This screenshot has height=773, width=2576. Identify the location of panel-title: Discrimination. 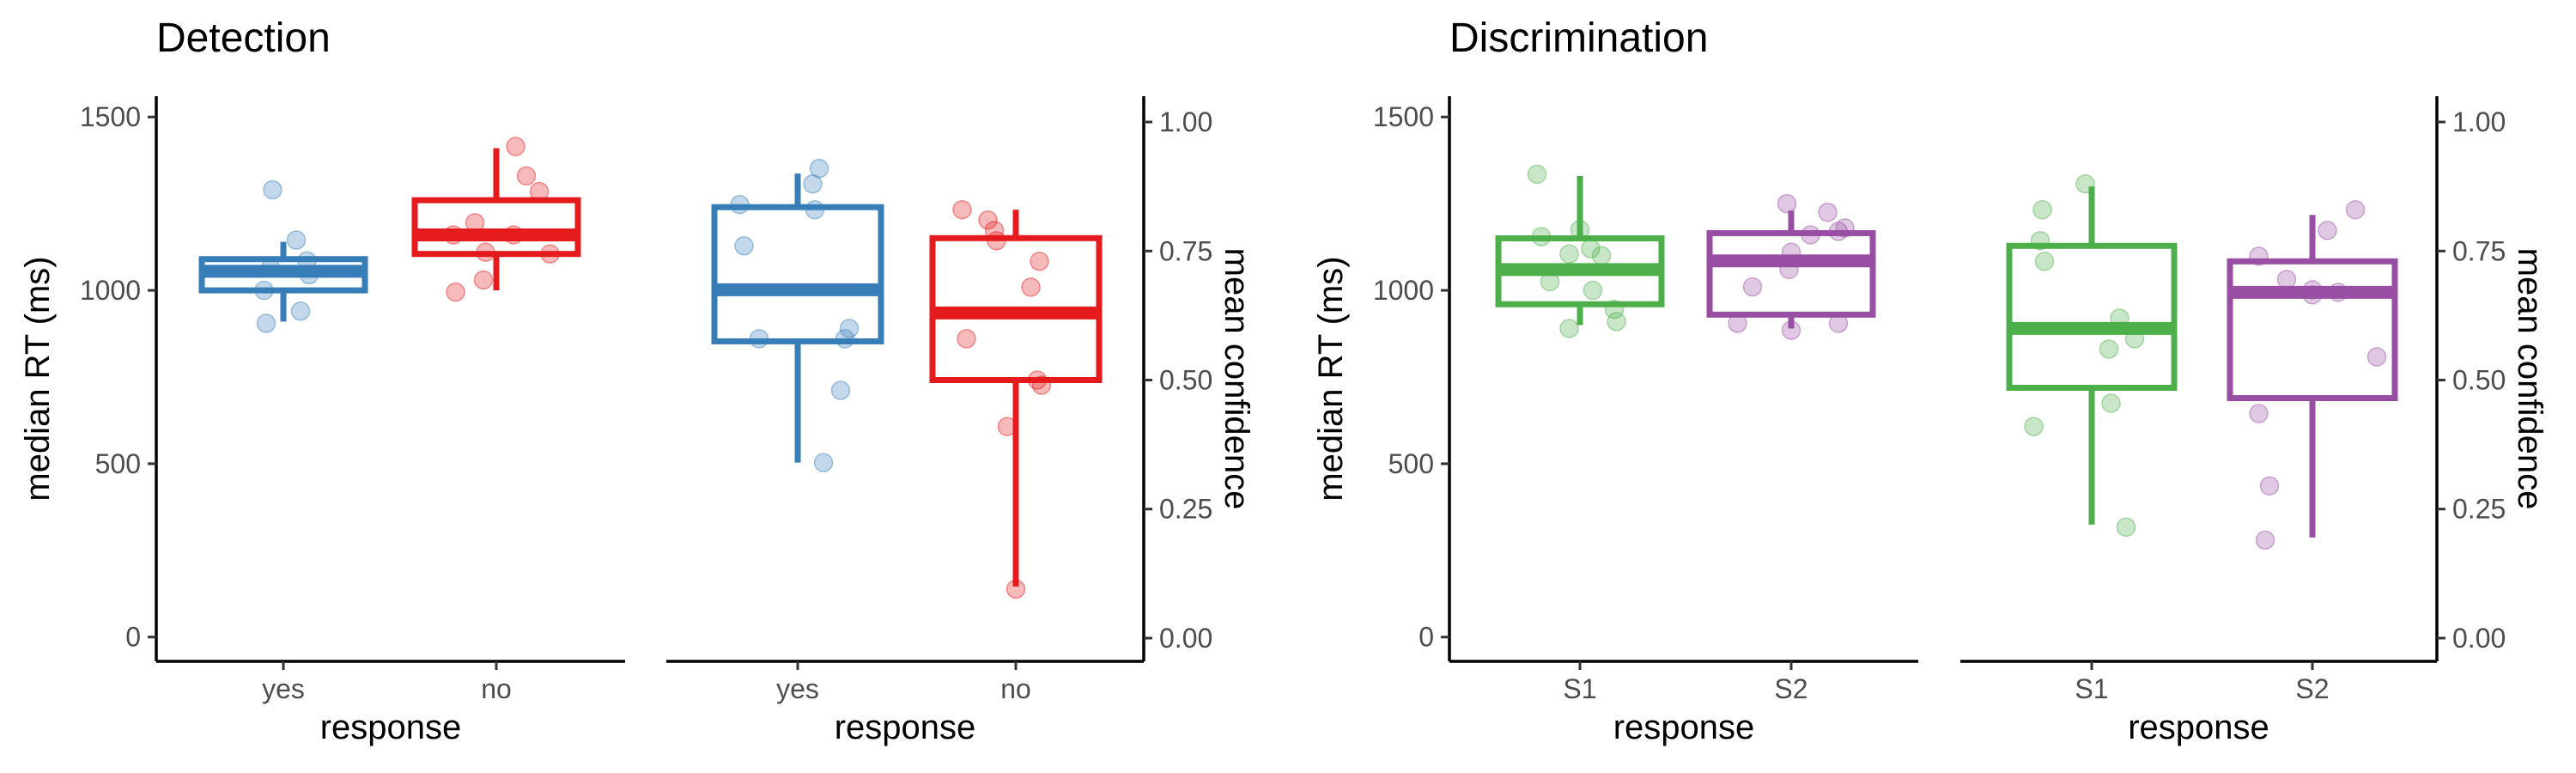
(1579, 38).